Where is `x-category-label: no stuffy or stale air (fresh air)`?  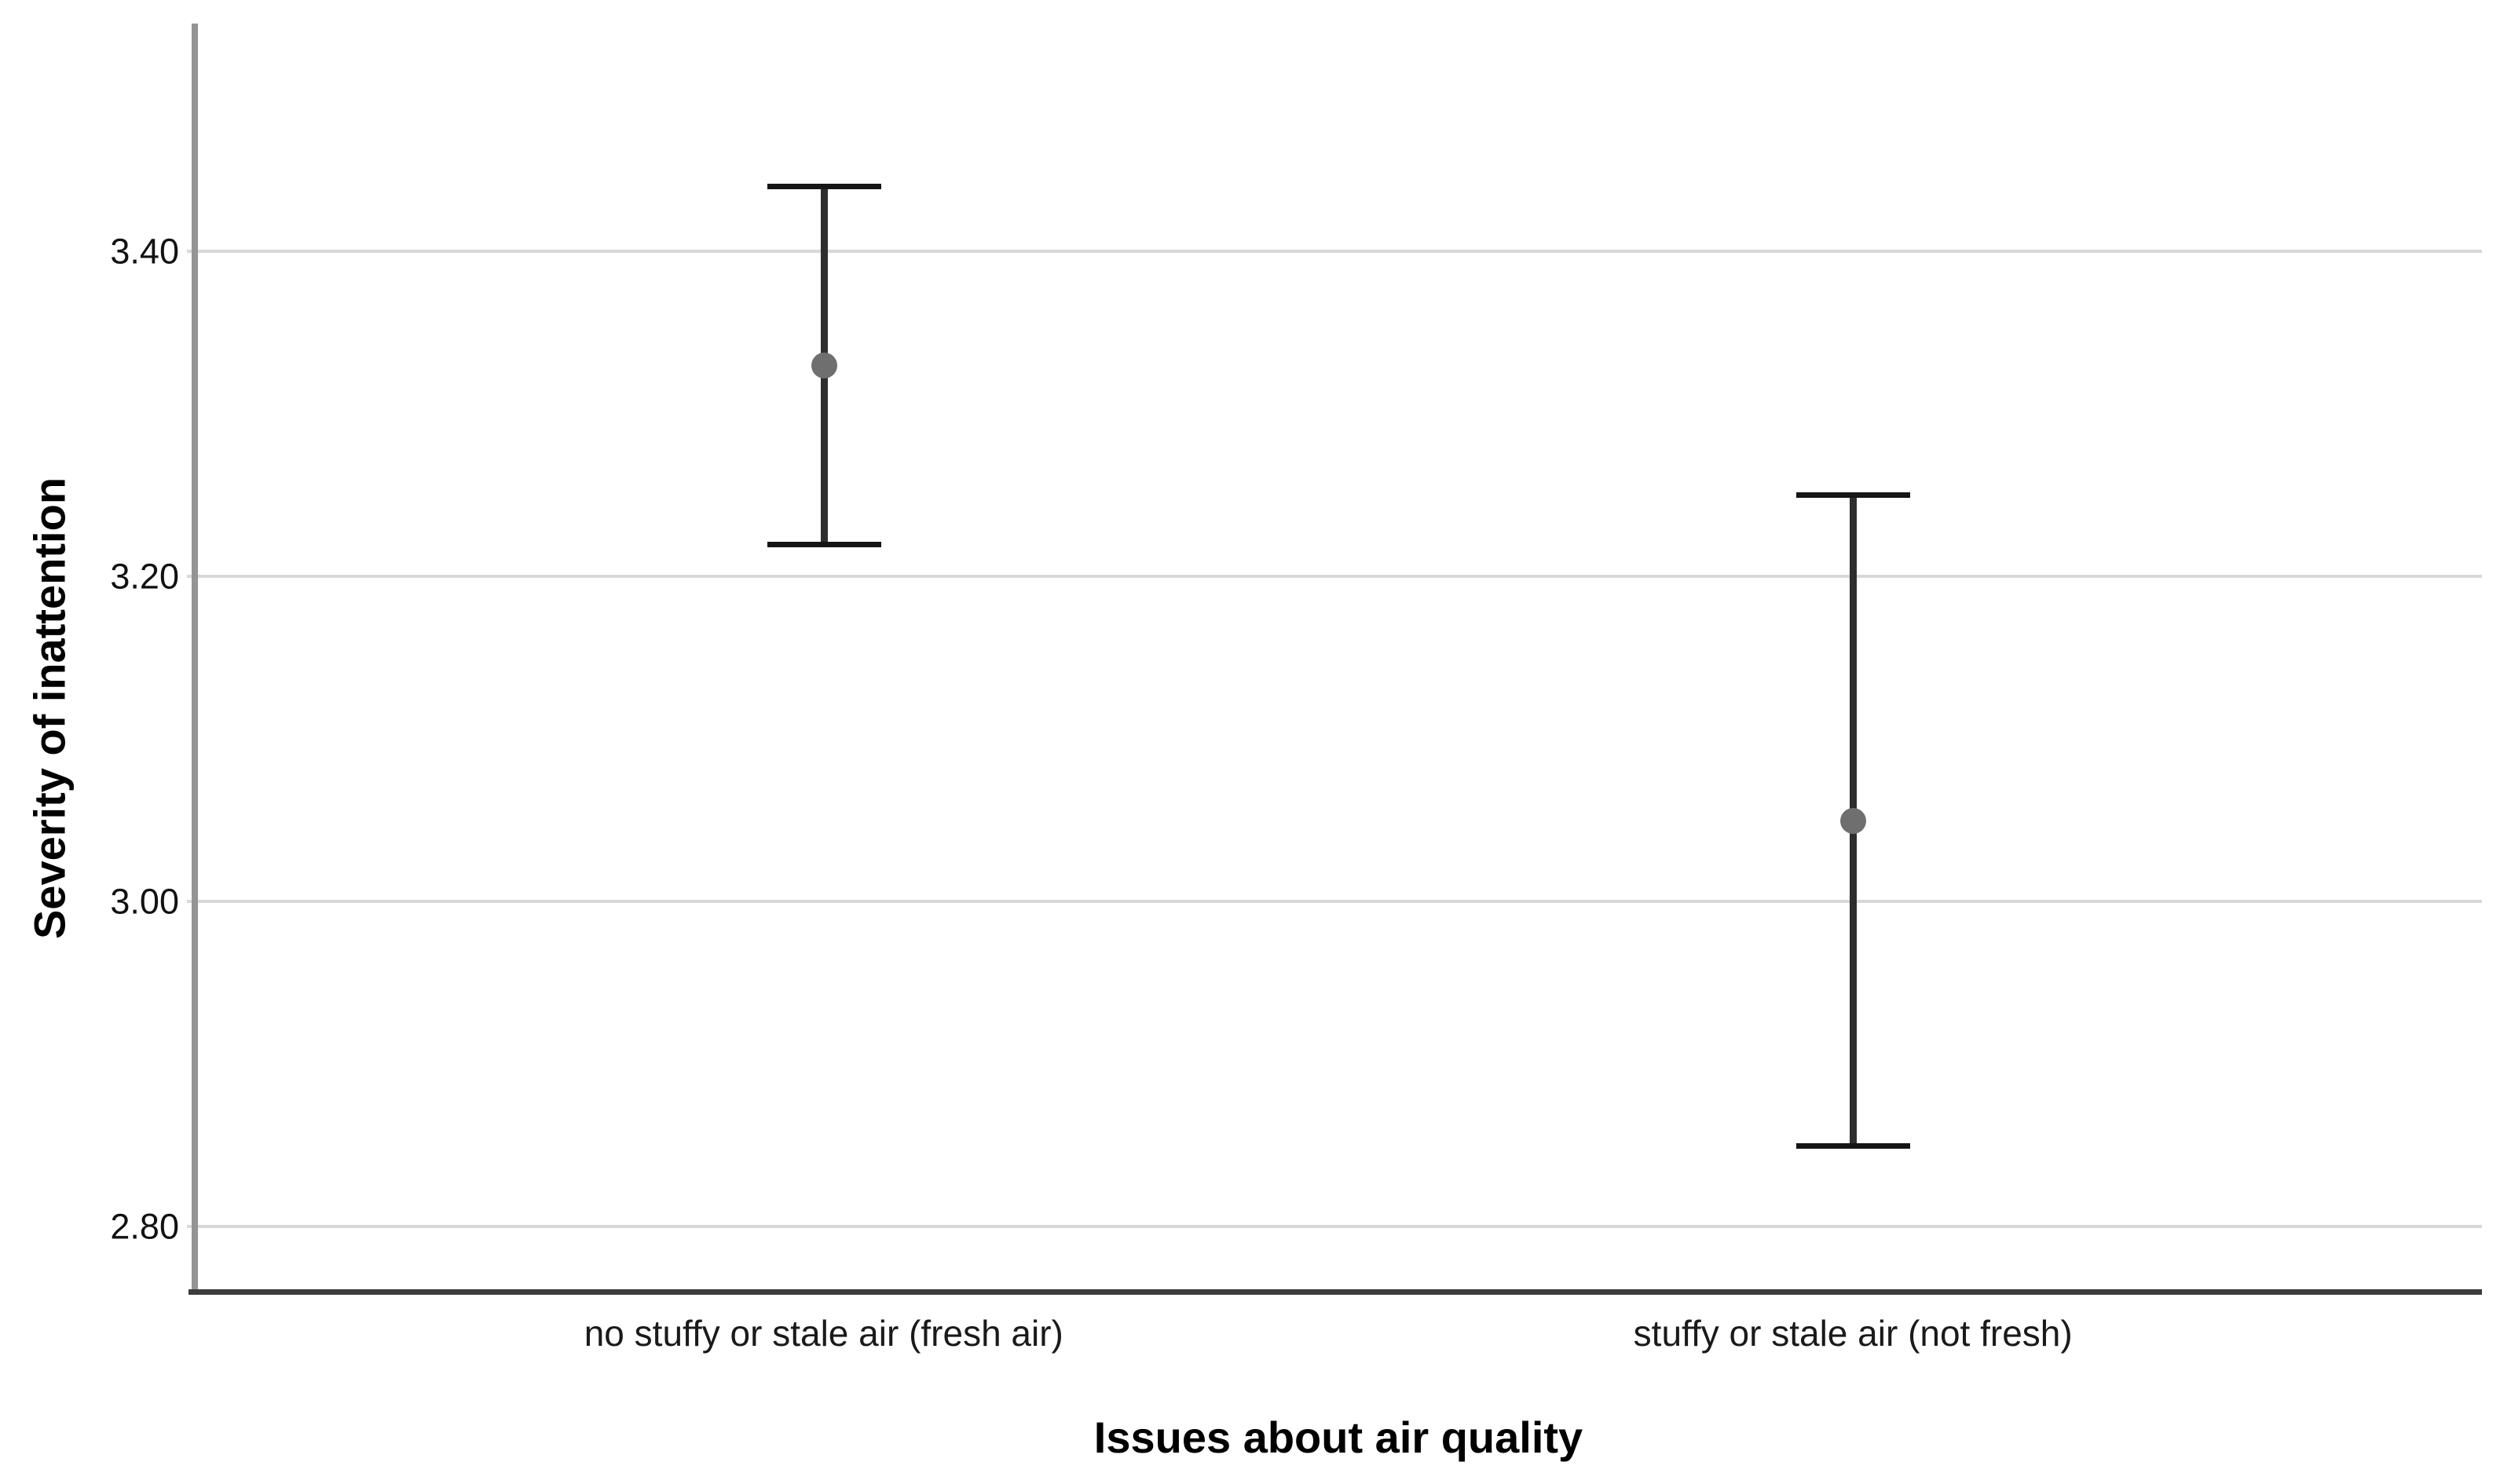
x-category-label: no stuffy or stale air (fresh air) is located at coordinates (823, 1333).